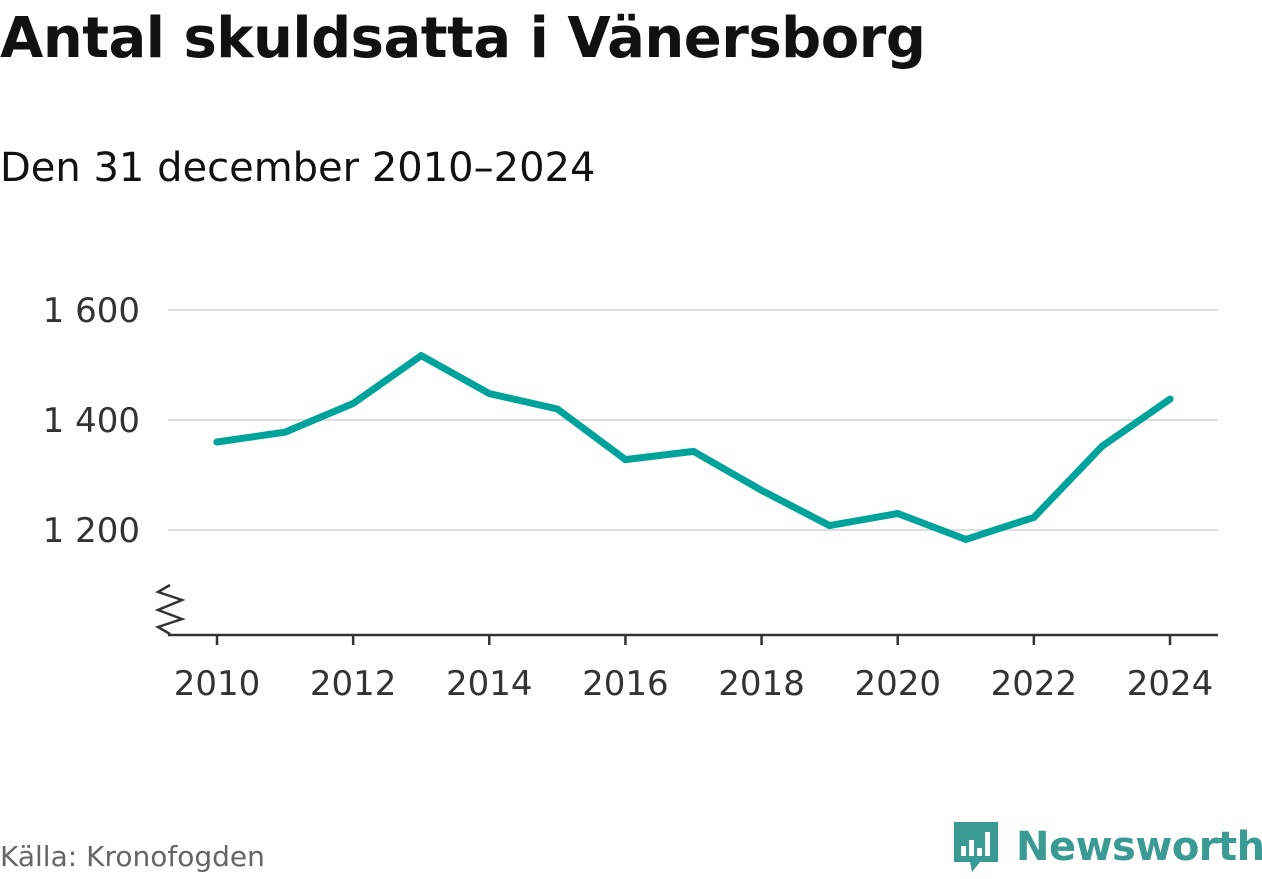 This screenshot has width=1262, height=879. I want to click on source-label: Källa: Kronofogden, so click(132, 856).